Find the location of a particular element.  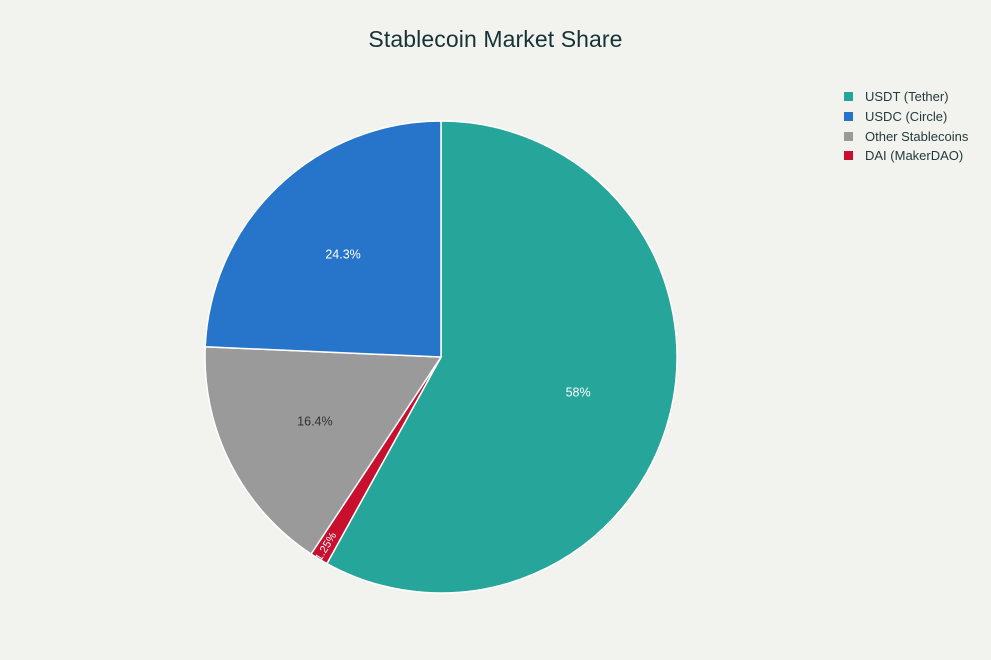

legend-label: USDT (Tether) is located at coordinates (907, 97).